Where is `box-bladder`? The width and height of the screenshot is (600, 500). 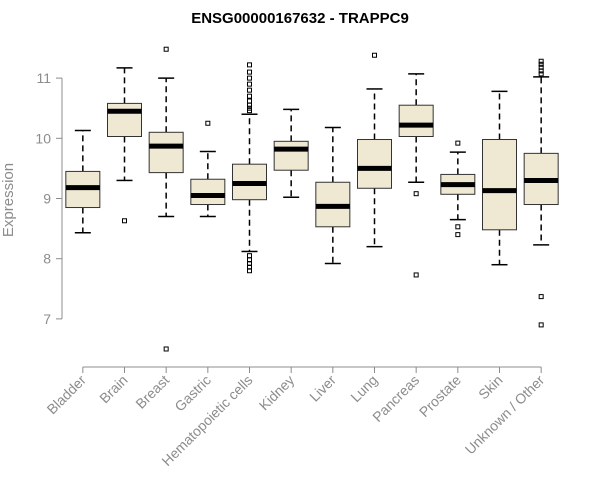
box-bladder is located at coordinates (83, 181).